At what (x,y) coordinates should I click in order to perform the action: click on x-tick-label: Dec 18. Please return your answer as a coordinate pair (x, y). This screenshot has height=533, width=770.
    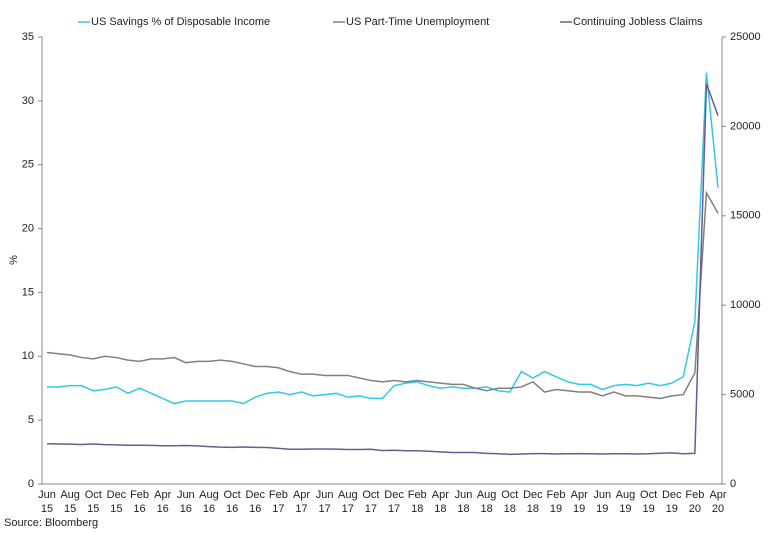
    Looking at the image, I should click on (533, 502).